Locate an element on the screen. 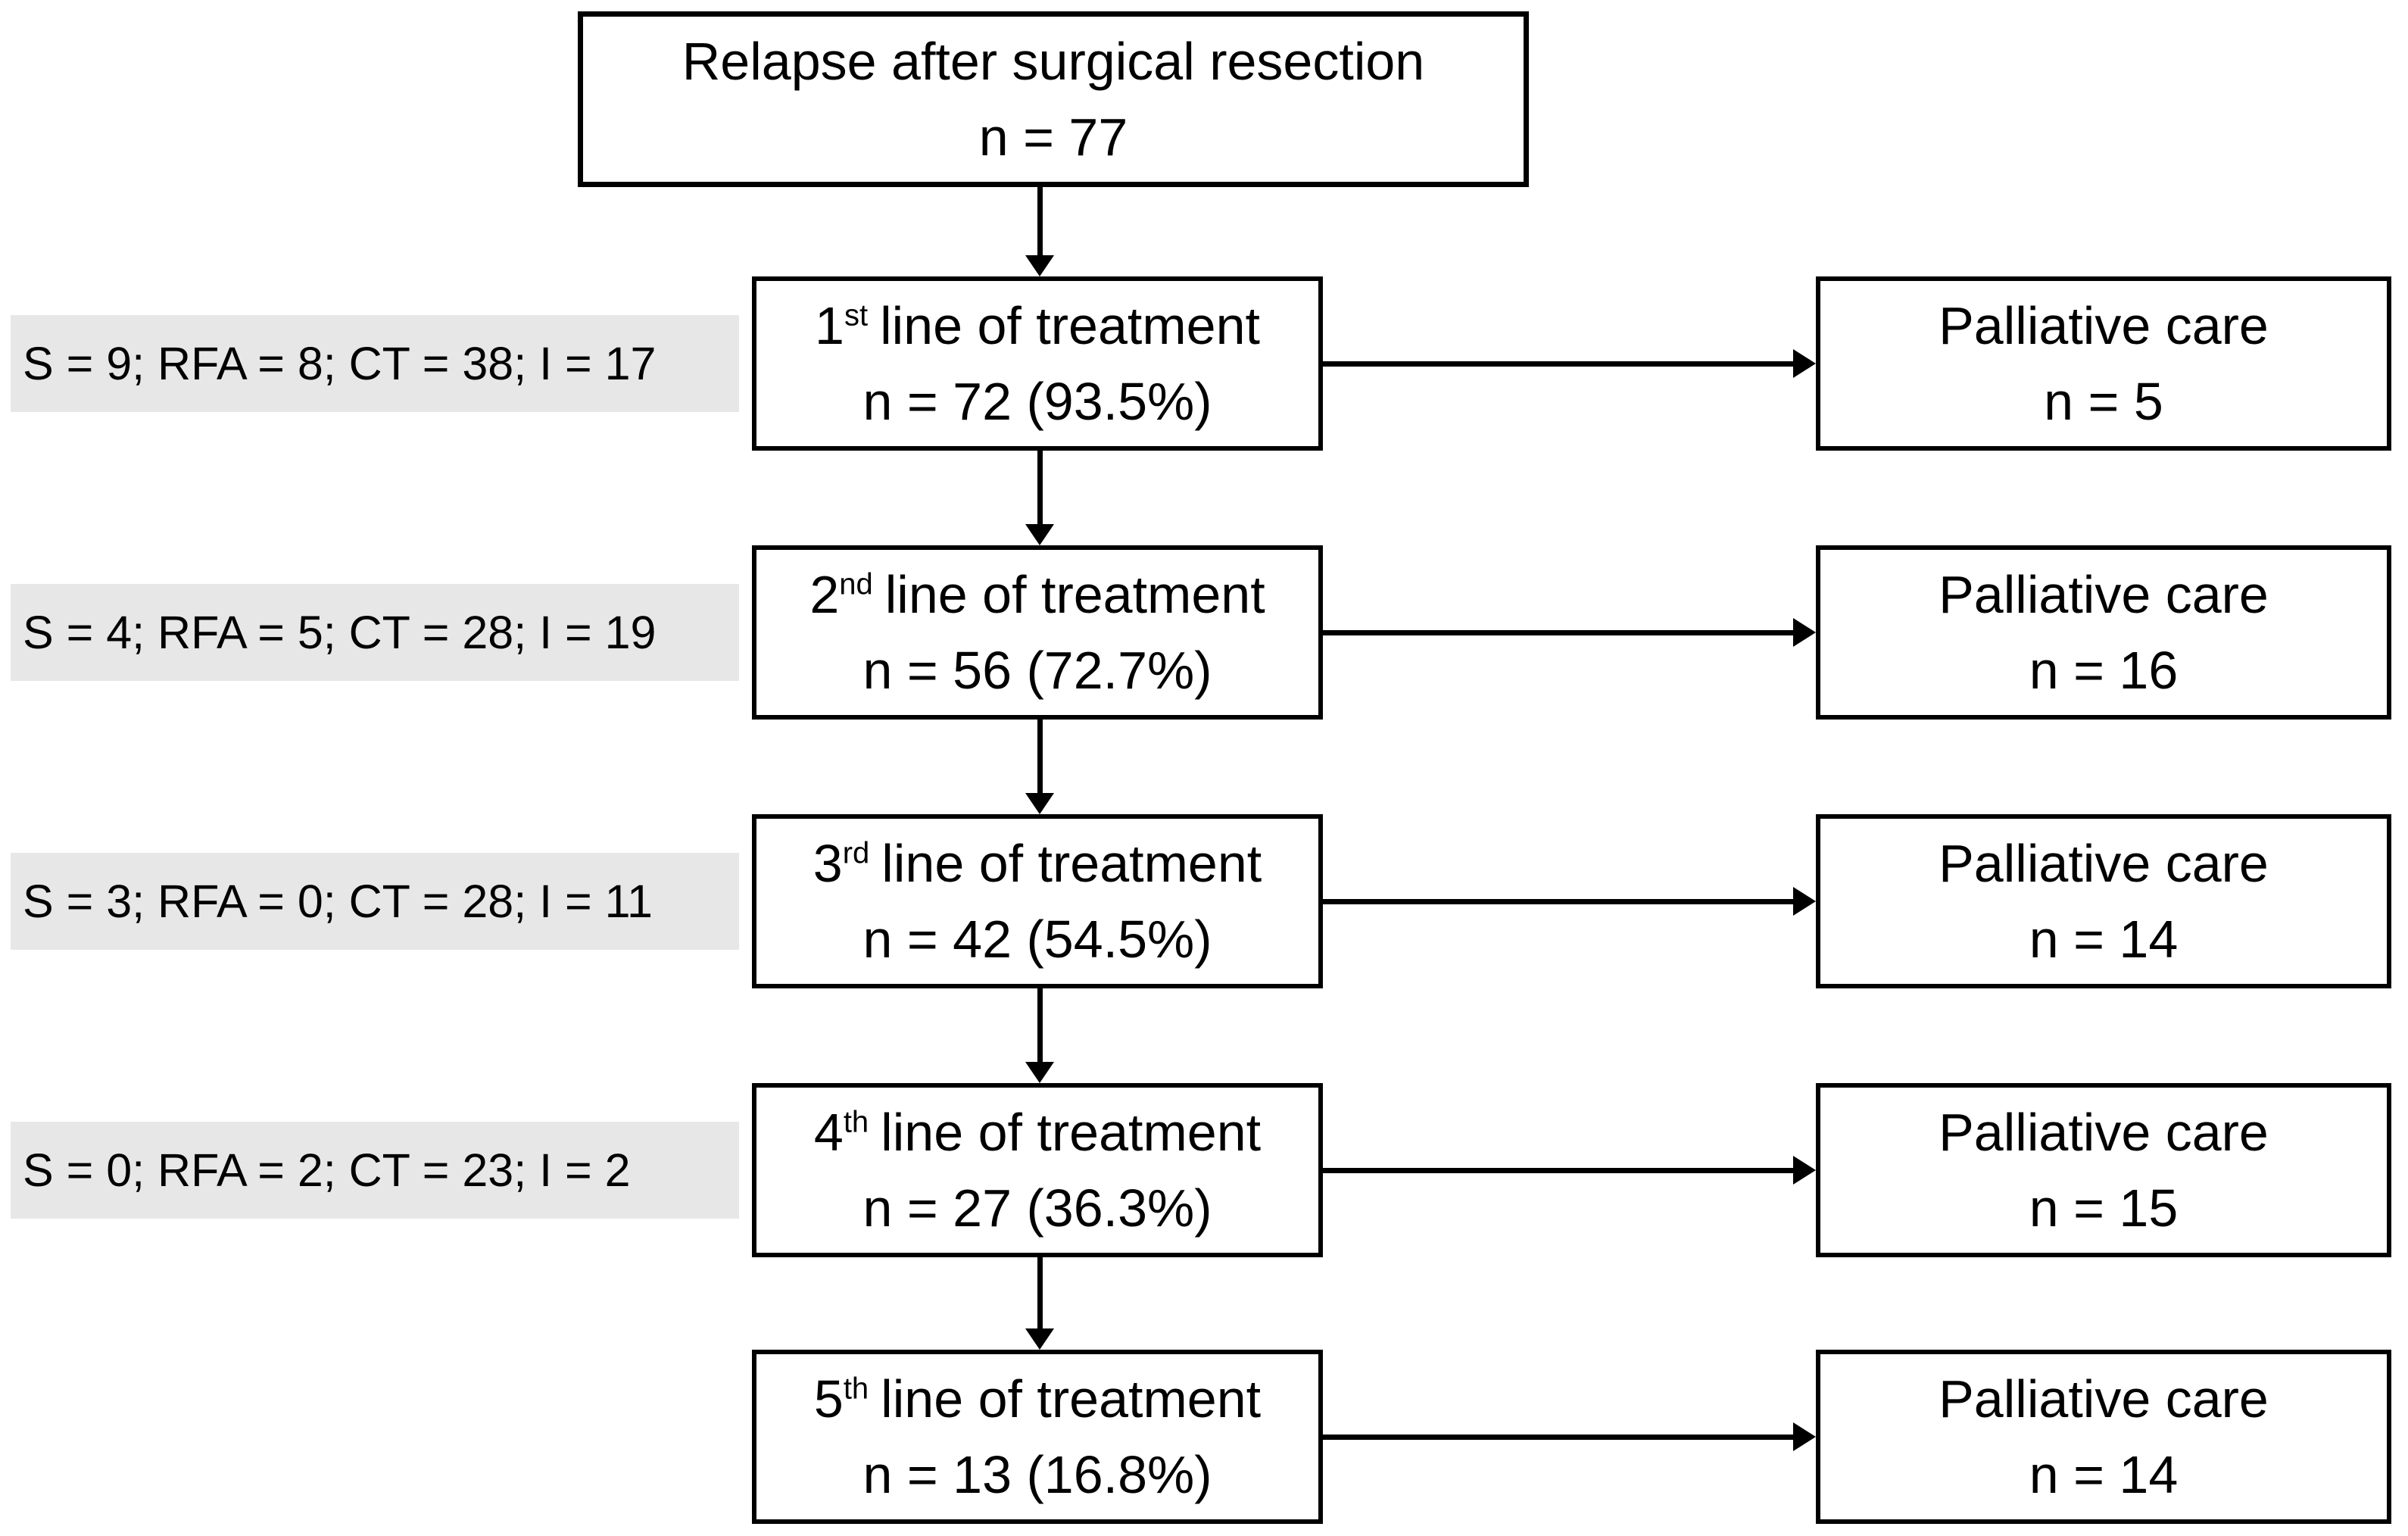  treatment-box-2-title: 2nd line of treatment is located at coordinates (1037, 594).